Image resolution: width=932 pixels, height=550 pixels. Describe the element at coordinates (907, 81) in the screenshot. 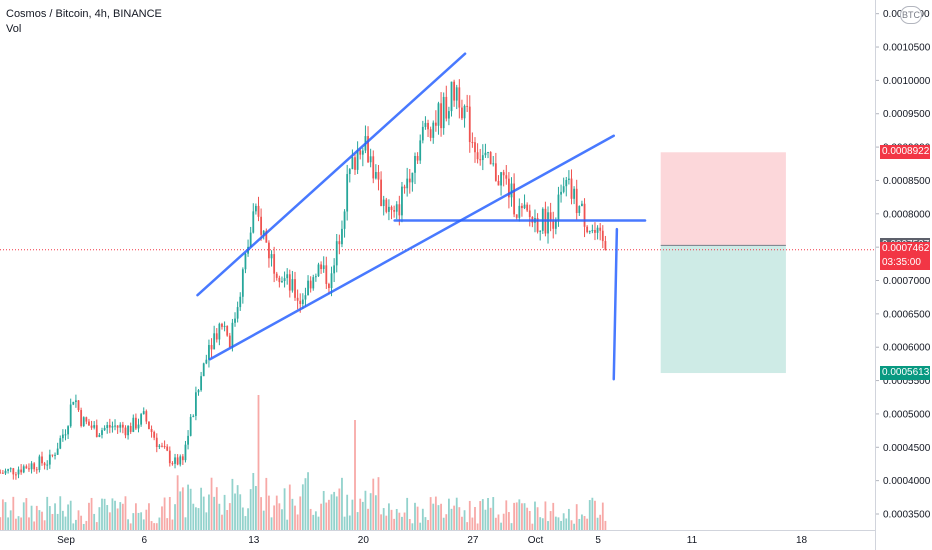

I see `y-tick-label: 0.0010000` at that location.